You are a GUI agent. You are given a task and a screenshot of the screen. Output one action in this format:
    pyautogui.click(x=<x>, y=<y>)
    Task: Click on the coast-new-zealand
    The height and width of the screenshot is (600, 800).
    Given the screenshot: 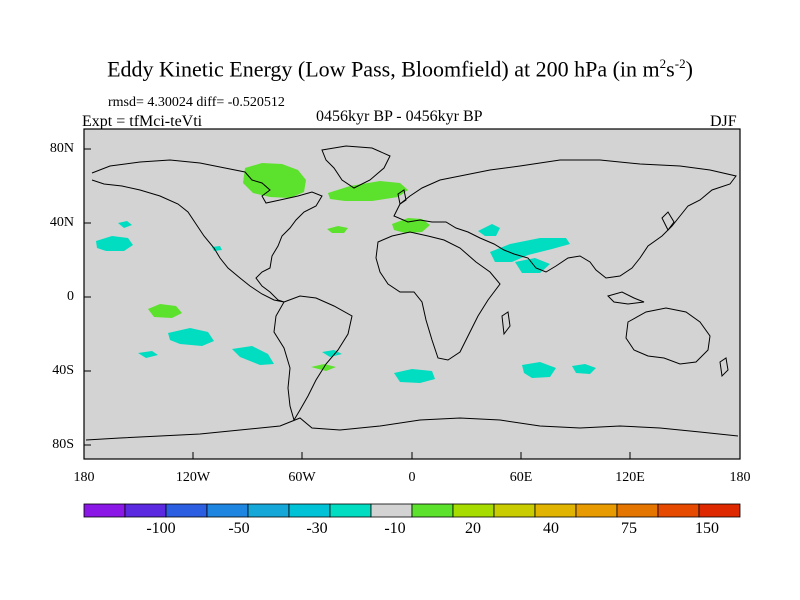 What is the action you would take?
    pyautogui.click(x=724, y=367)
    